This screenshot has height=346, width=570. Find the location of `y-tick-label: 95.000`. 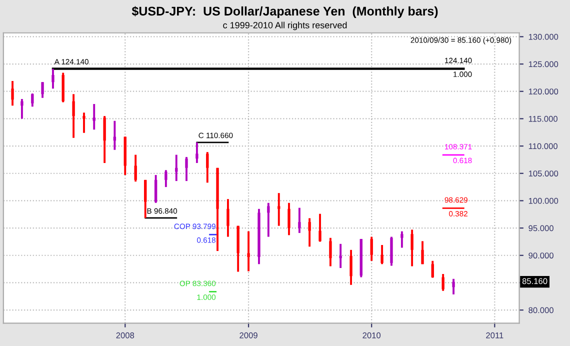

y-tick-label: 95.000 is located at coordinates (541, 228).